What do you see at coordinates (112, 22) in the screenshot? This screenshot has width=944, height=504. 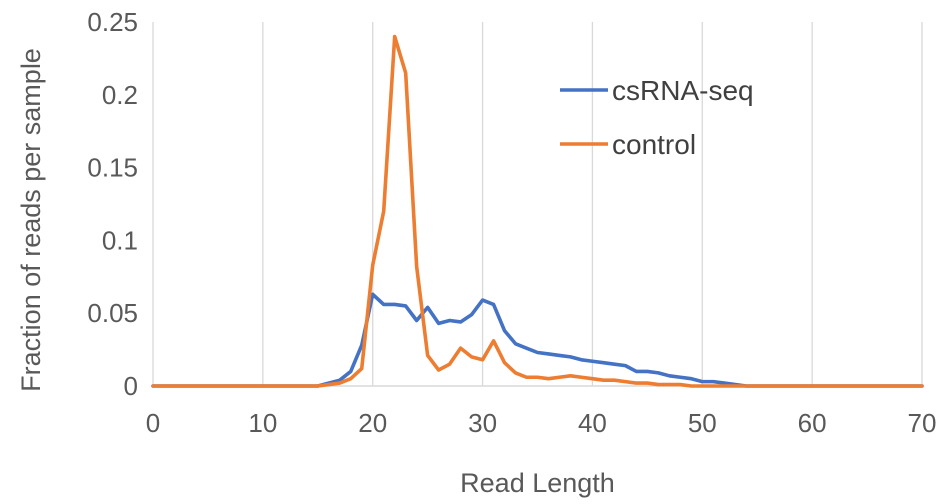 I see `y-tick-label: 0.25` at bounding box center [112, 22].